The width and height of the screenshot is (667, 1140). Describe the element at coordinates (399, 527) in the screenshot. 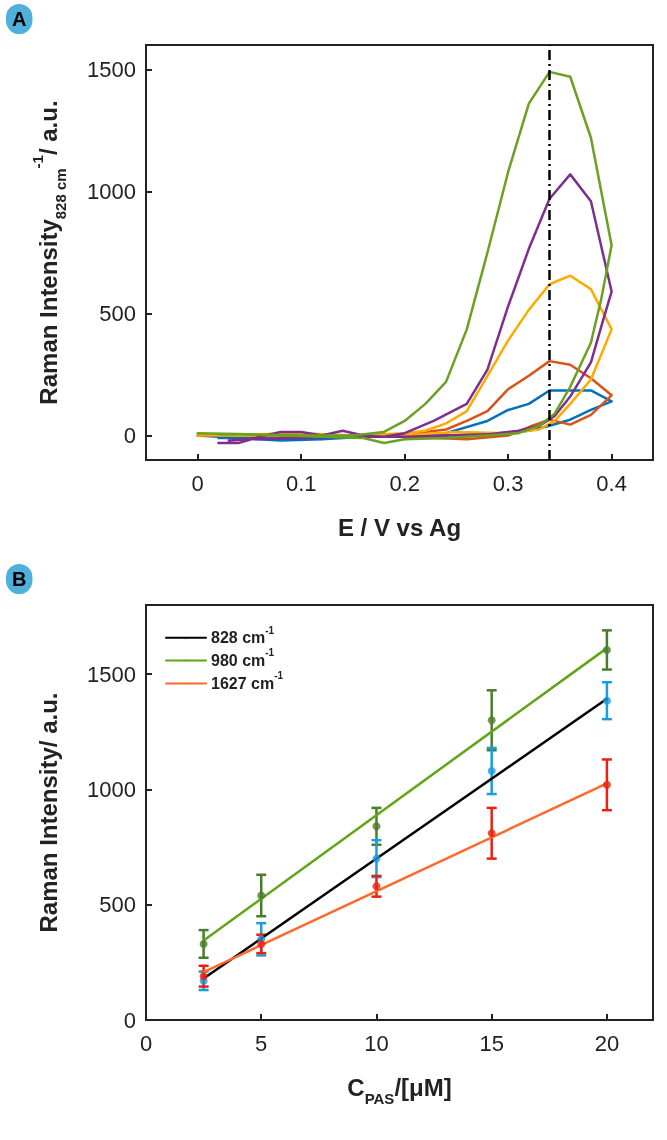

I see `x-axis-title: E / V vs Ag` at that location.